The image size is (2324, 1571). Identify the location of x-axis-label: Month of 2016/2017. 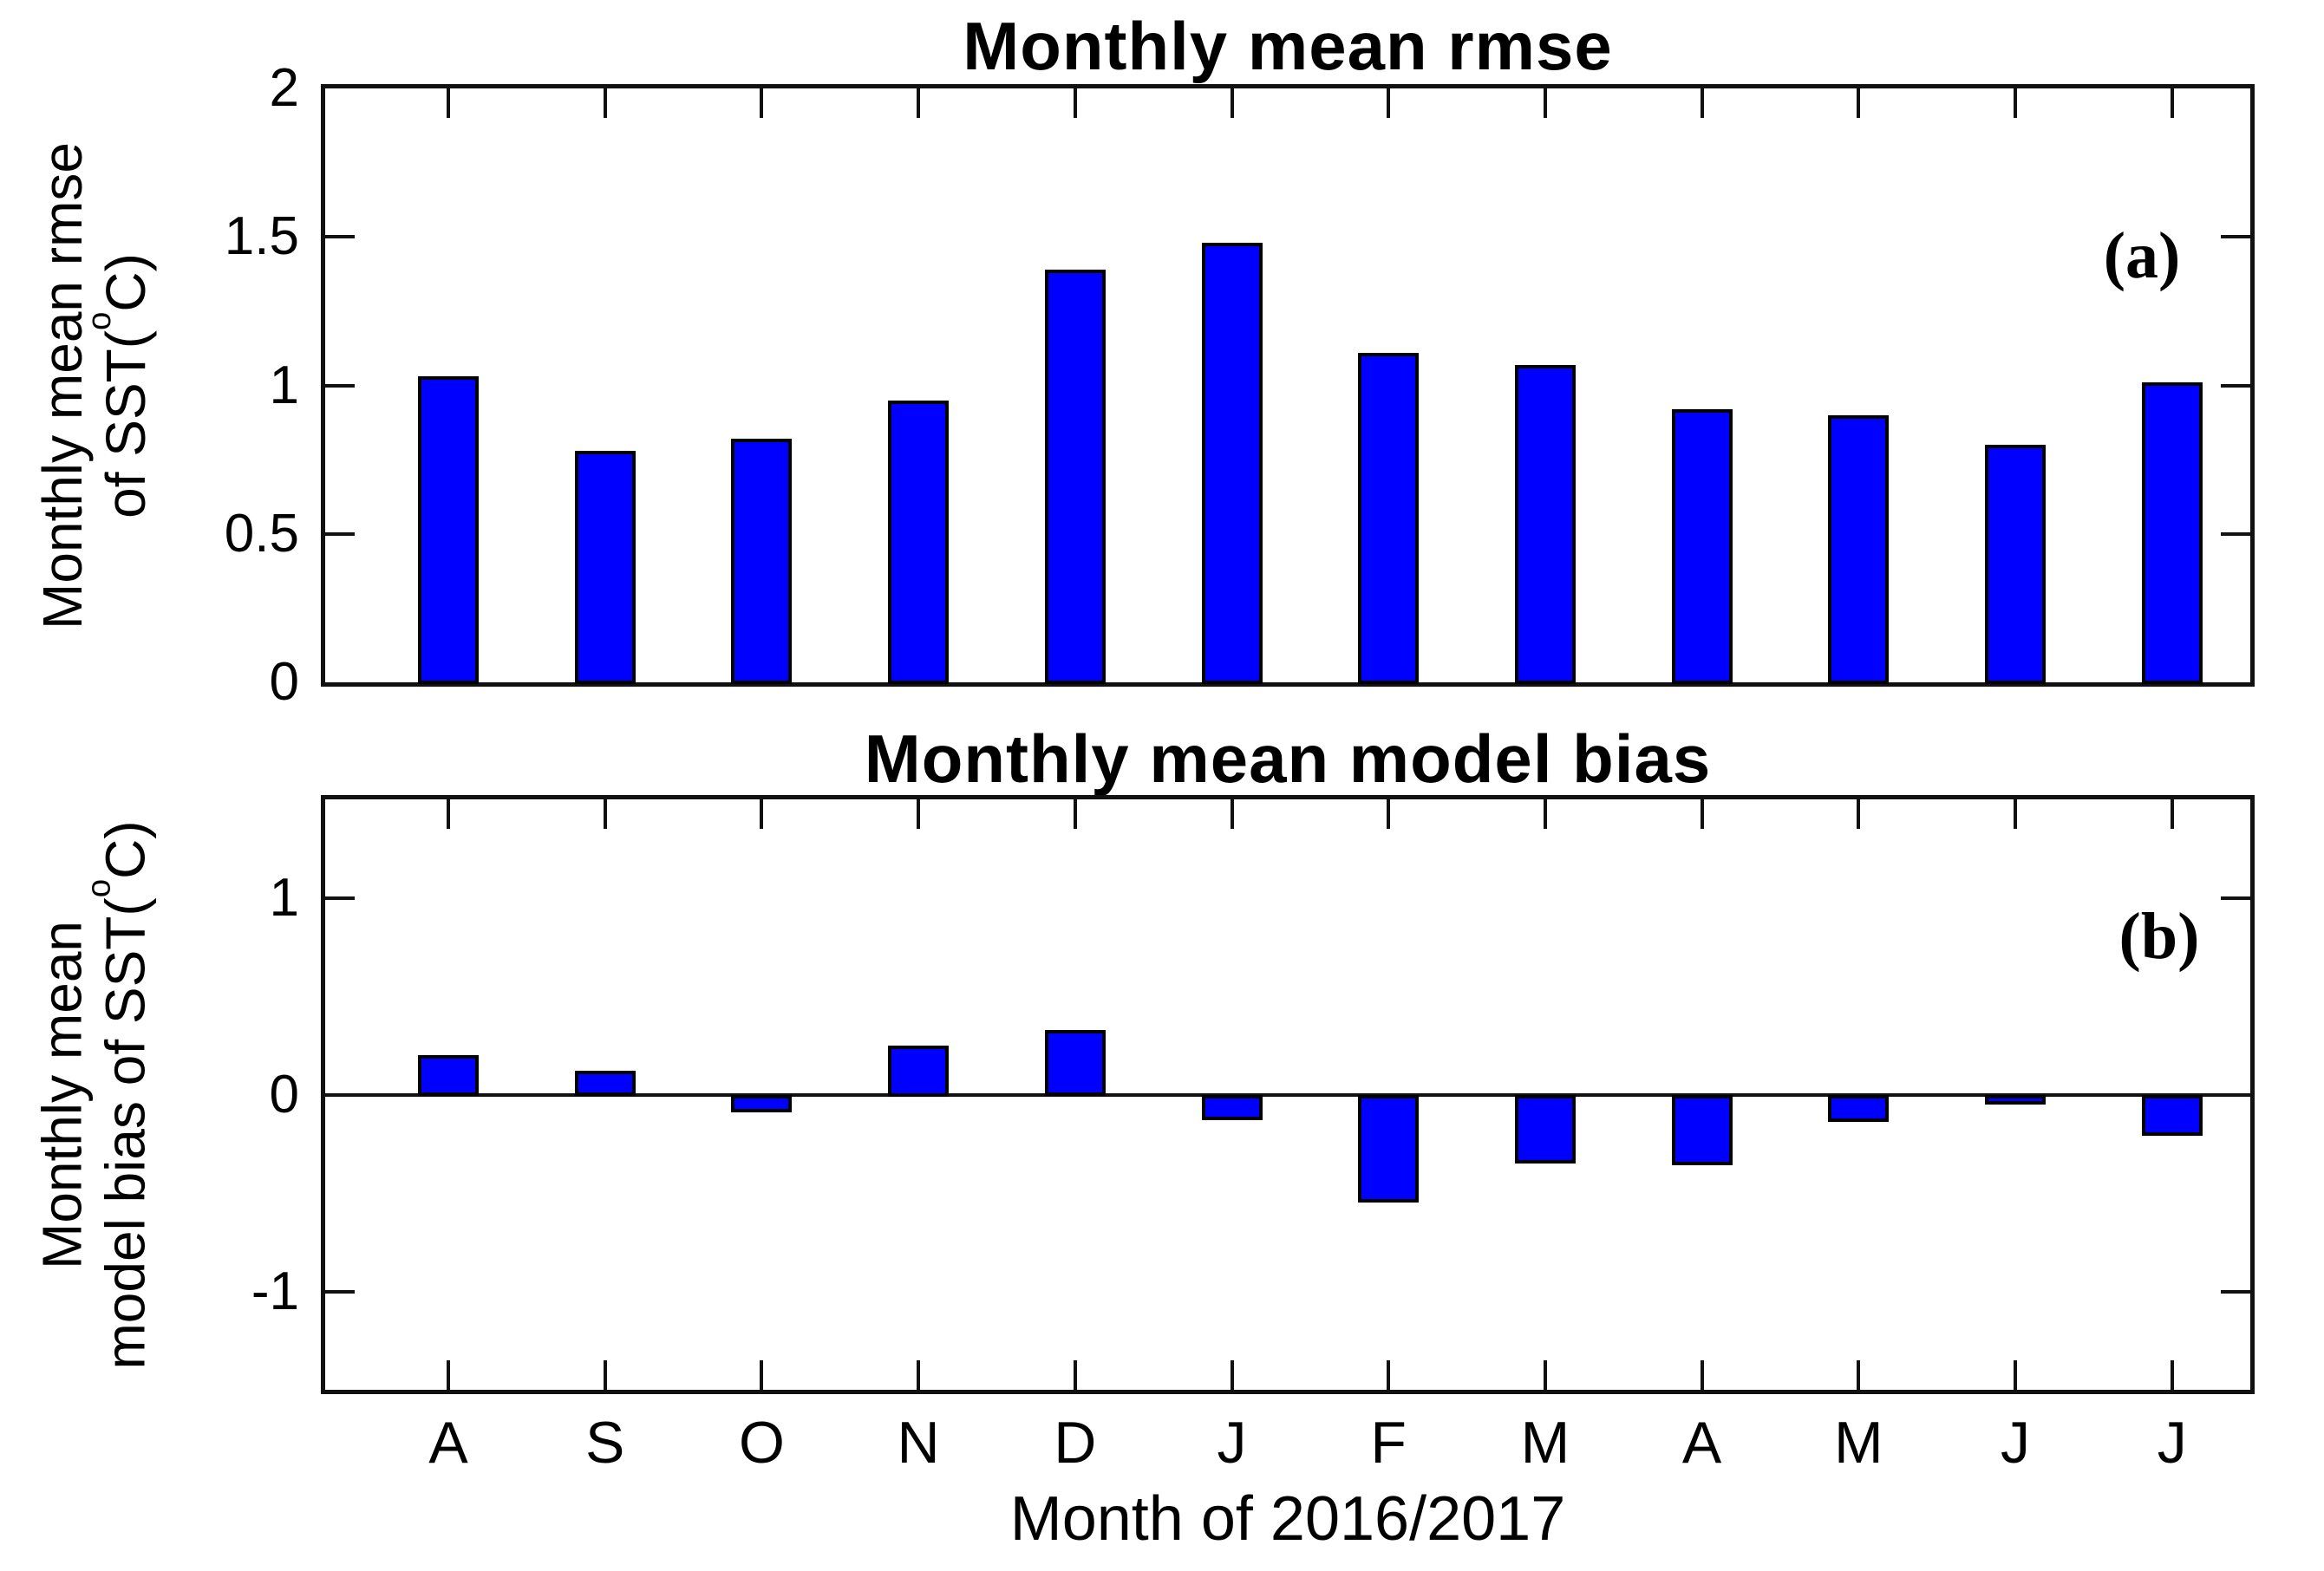
(1287, 1519).